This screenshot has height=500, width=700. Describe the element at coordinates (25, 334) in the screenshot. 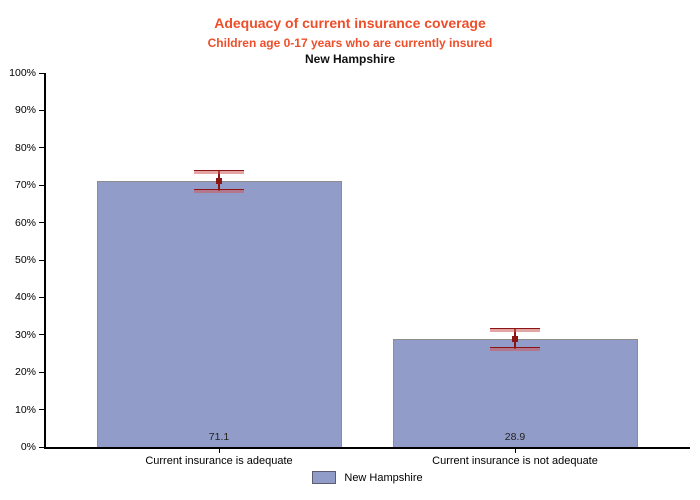

I see `y-axis-tick-label: 30%` at that location.